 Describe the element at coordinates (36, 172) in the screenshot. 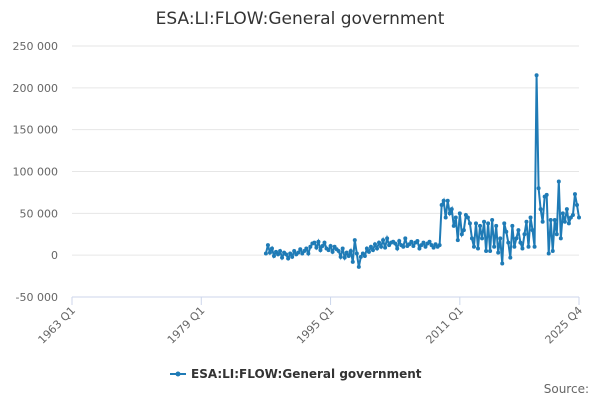

I see `y-tick-label: 100 000` at that location.